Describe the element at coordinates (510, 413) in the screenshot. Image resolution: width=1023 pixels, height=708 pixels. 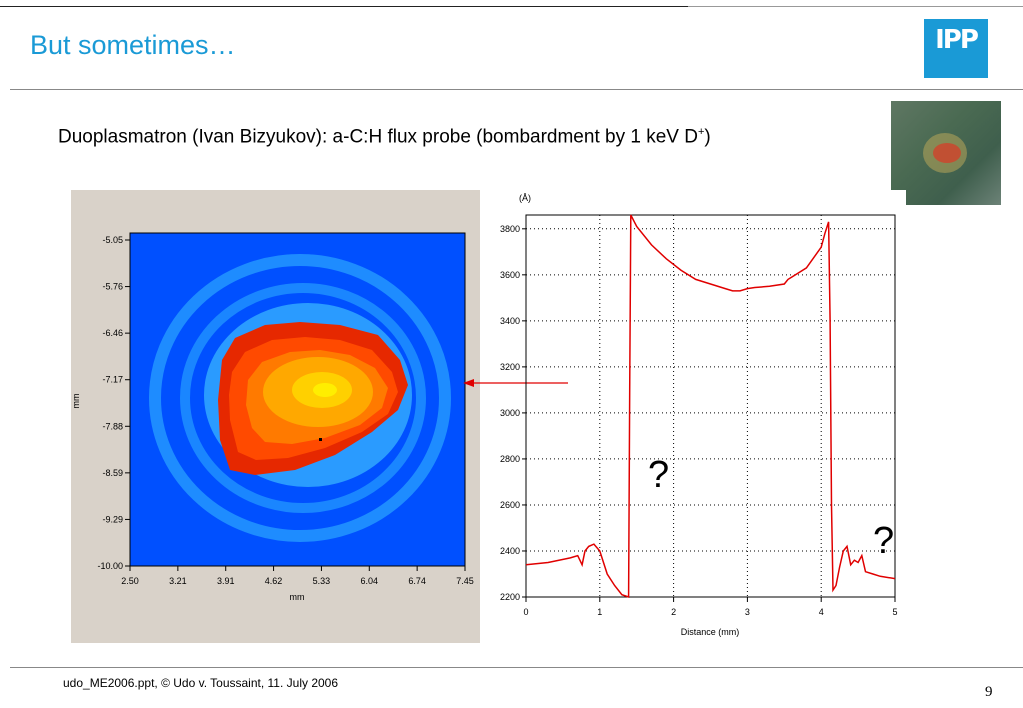
I see `profile-y-tick-label: 3000` at that location.